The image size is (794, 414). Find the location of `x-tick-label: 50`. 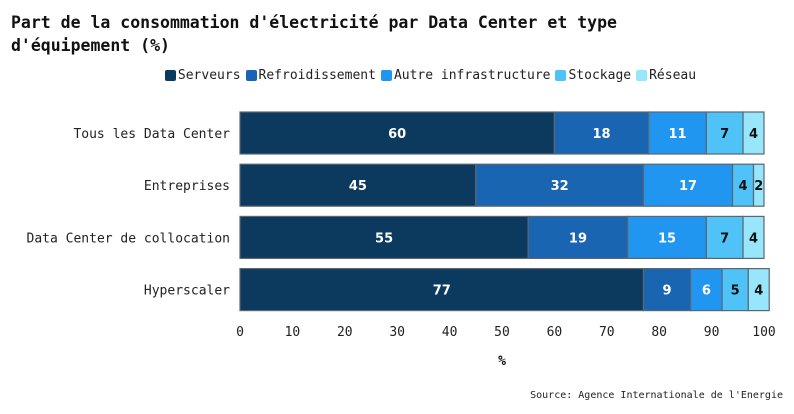

x-tick-label: 50 is located at coordinates (502, 332).